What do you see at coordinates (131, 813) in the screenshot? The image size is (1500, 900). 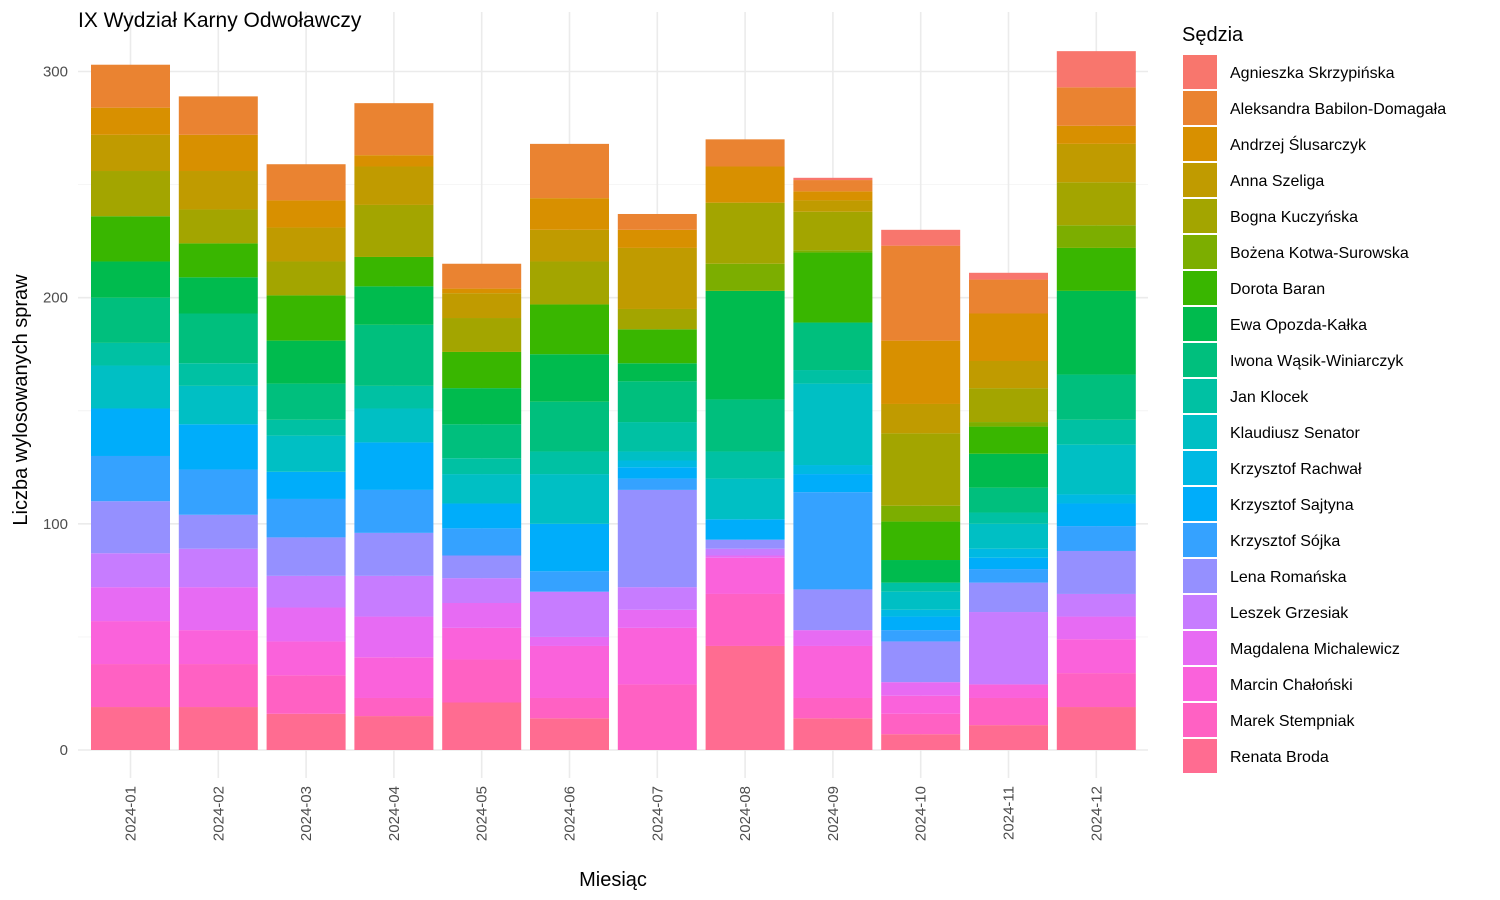 I see `x-tick-label: 2024-01` at bounding box center [131, 813].